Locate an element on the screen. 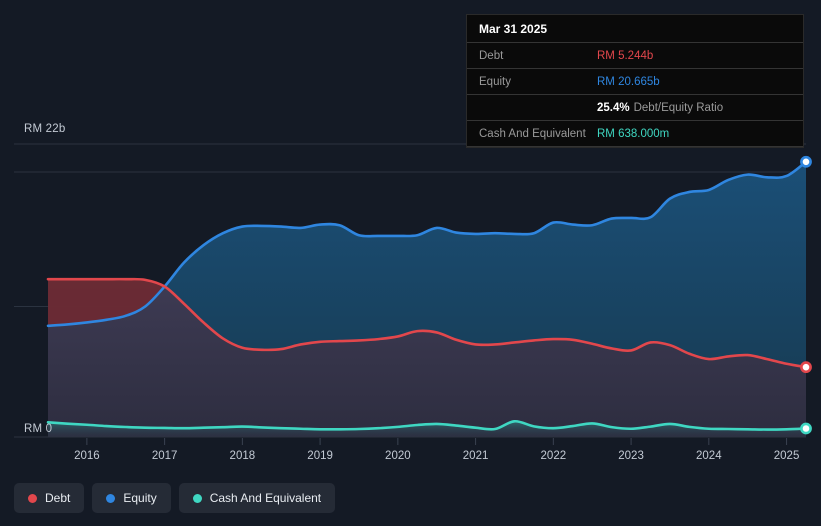  endpoint-marker-debt is located at coordinates (806, 367).